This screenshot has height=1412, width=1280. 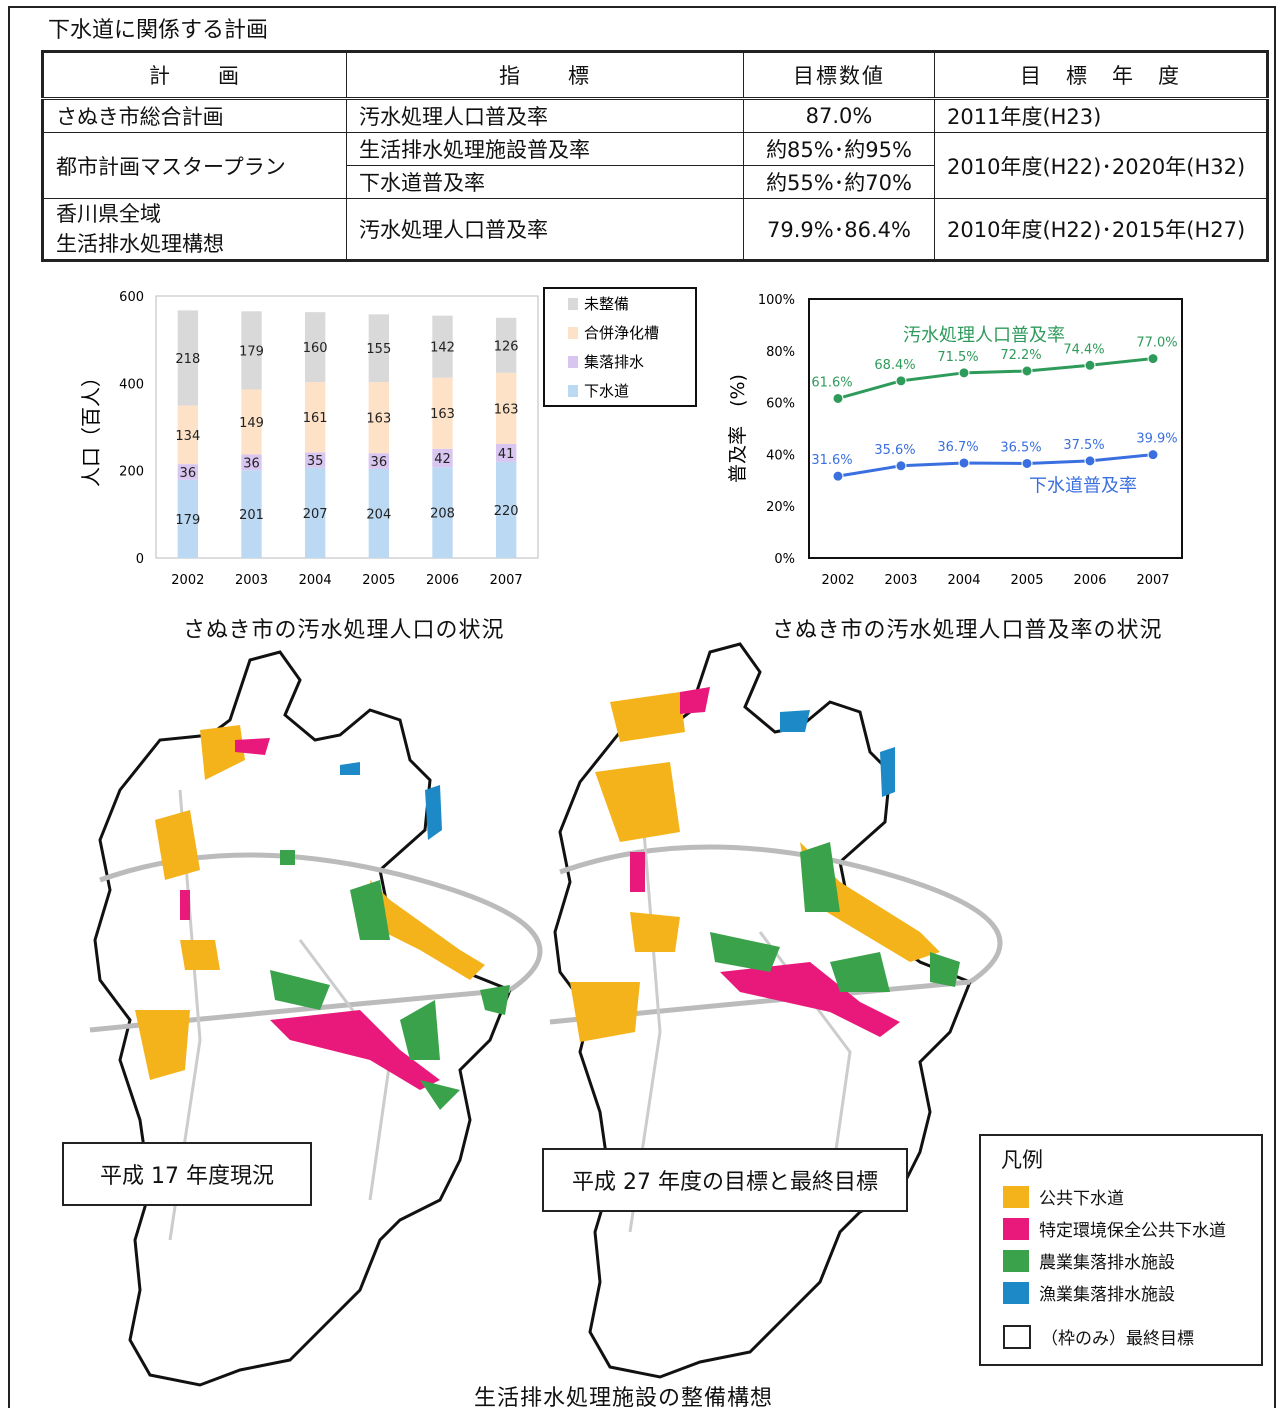 What do you see at coordinates (614, 362) in the screenshot?
I see `legend-label: 集落排水` at bounding box center [614, 362].